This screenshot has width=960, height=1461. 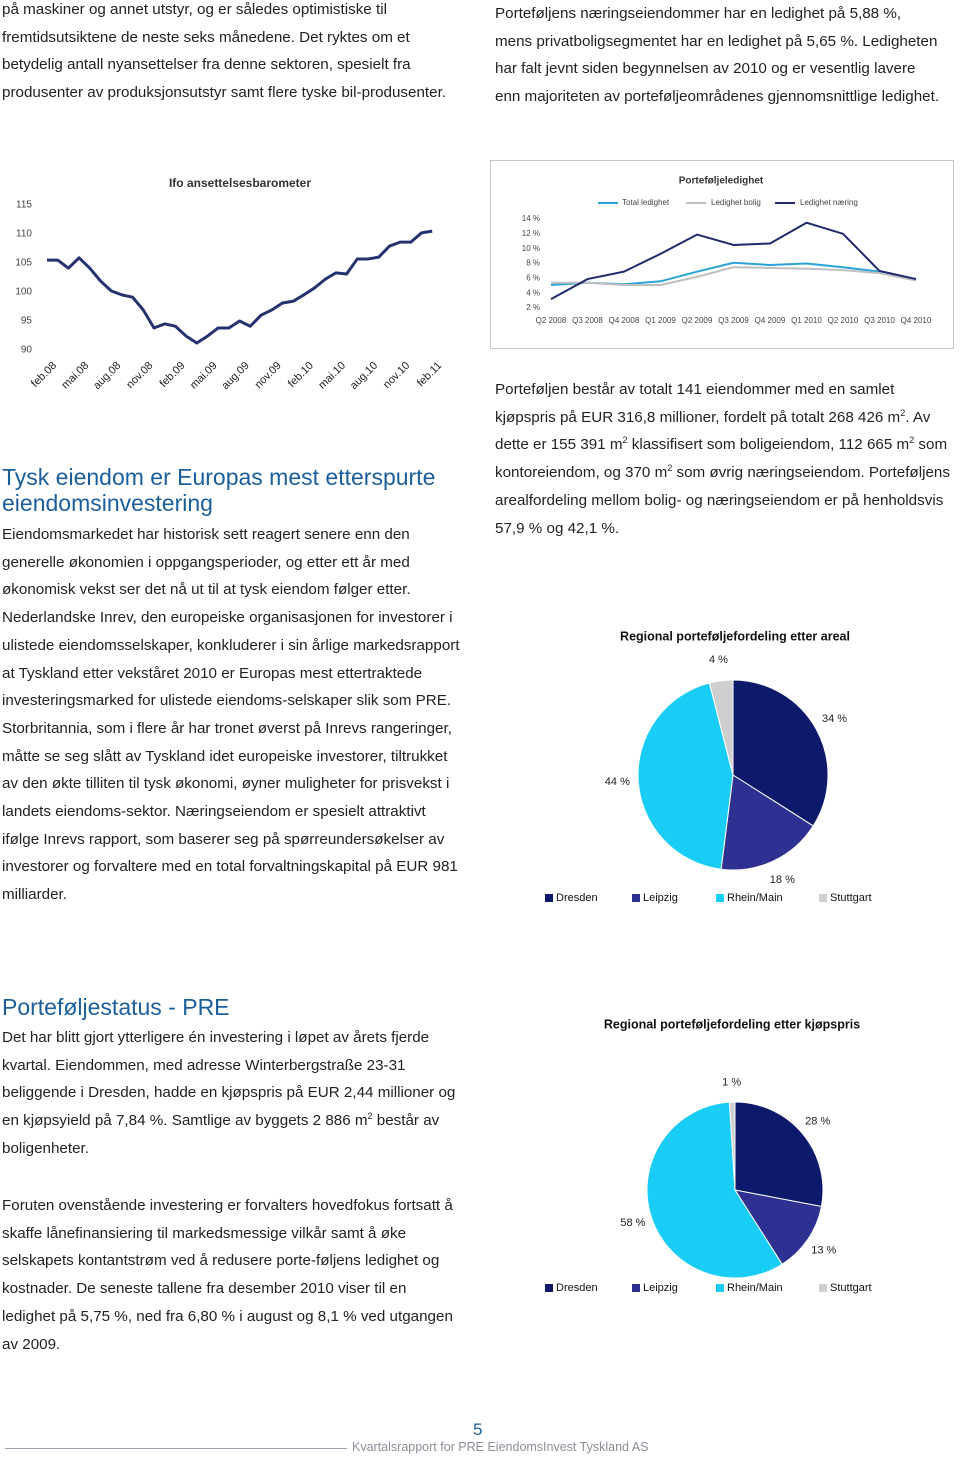 I want to click on legend-label: Total ledighet, so click(x=646, y=202).